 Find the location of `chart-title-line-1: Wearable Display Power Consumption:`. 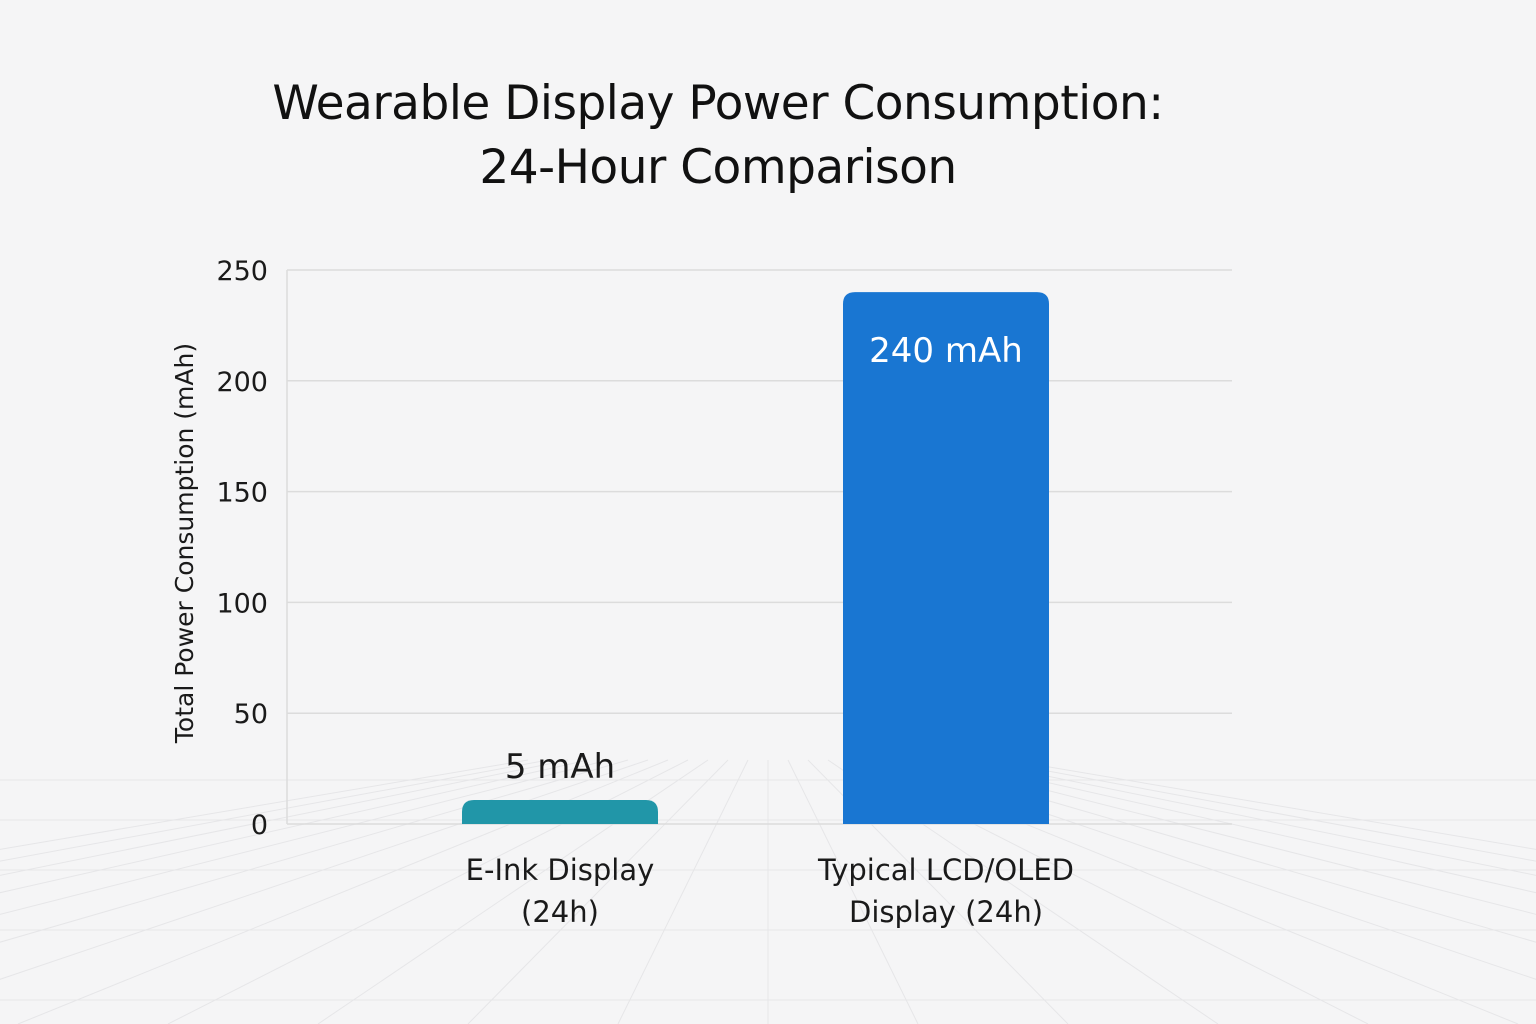

chart-title-line-1: Wearable Display Power Consumption: is located at coordinates (718, 103).